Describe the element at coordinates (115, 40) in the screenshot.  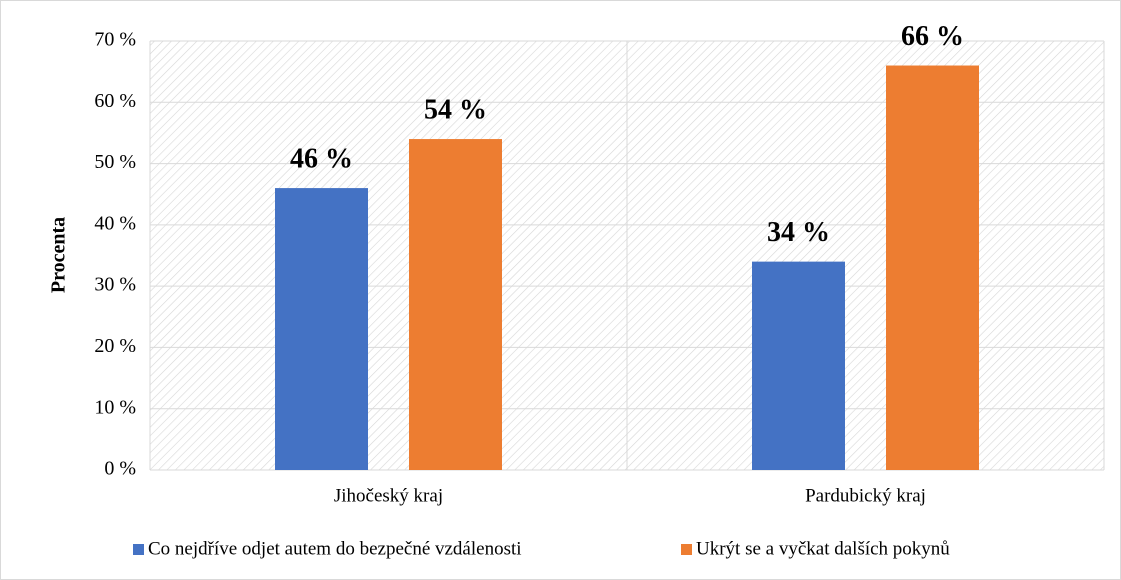
I see `y-tick-label: 70 %` at that location.